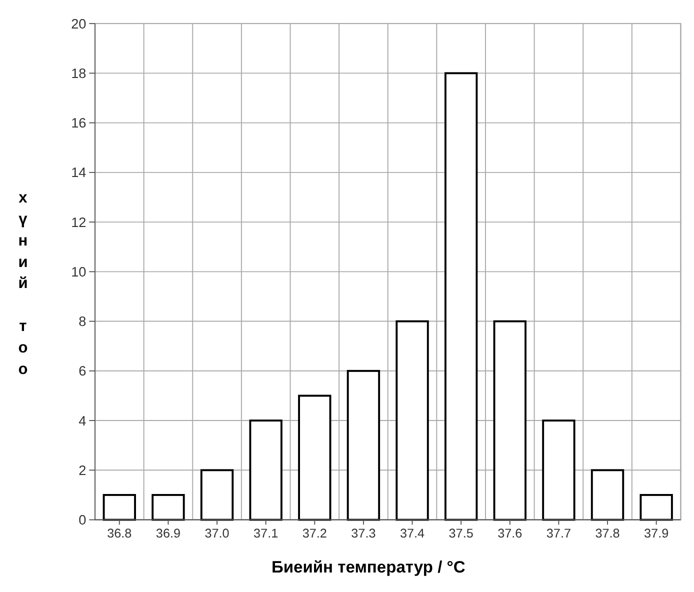  What do you see at coordinates (79, 24) in the screenshot?
I see `y-tick-label: 20` at bounding box center [79, 24].